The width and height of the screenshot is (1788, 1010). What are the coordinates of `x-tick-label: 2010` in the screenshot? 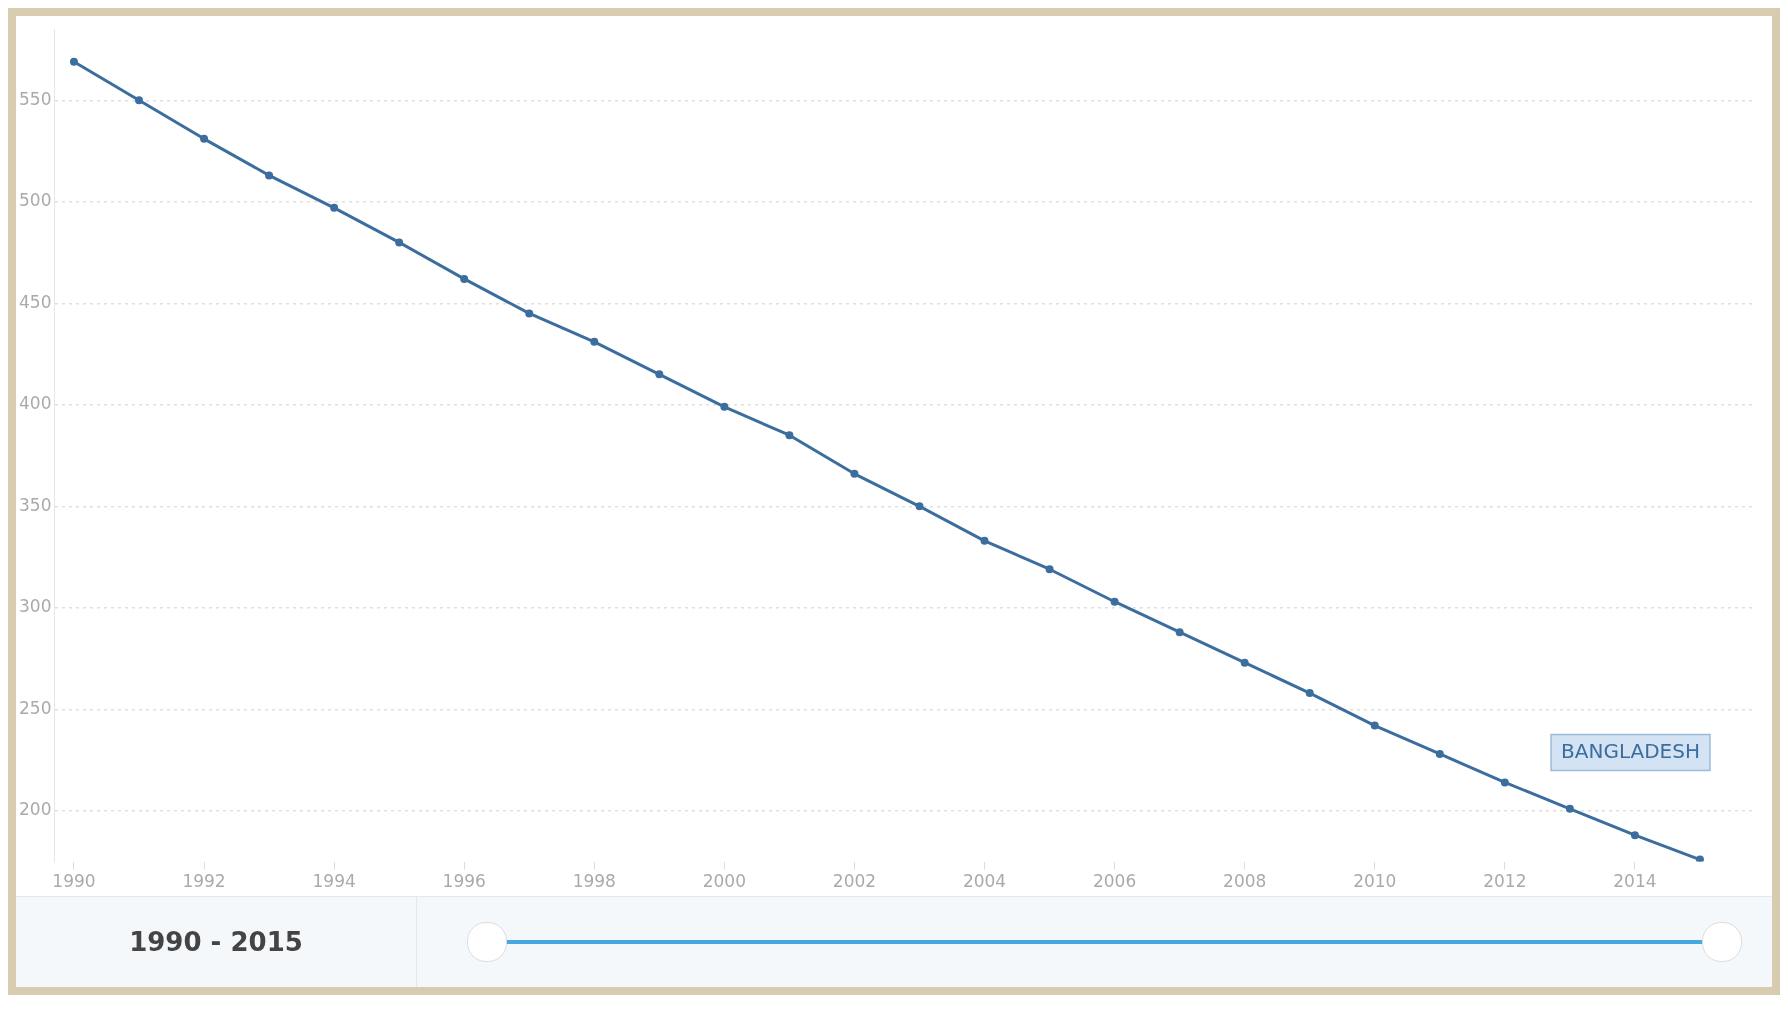 It's located at (1375, 881).